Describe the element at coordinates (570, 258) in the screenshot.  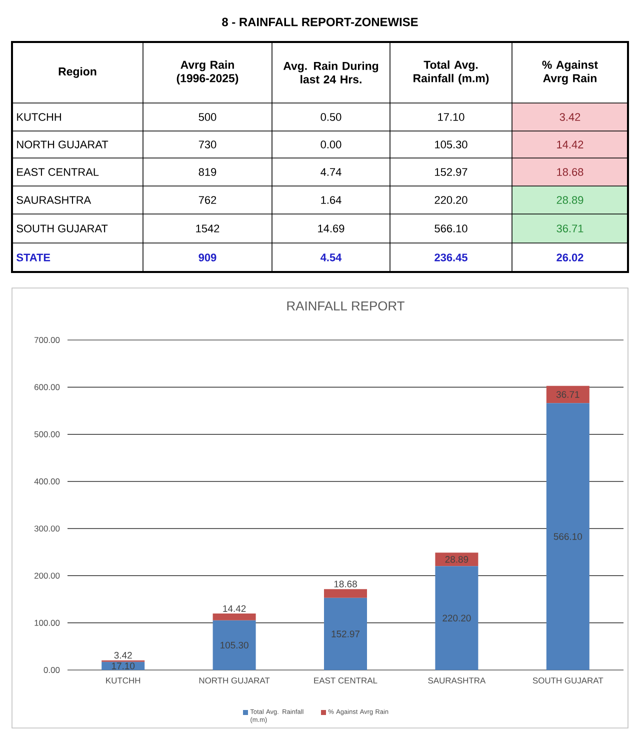
I see `data-label: 26.02` at that location.